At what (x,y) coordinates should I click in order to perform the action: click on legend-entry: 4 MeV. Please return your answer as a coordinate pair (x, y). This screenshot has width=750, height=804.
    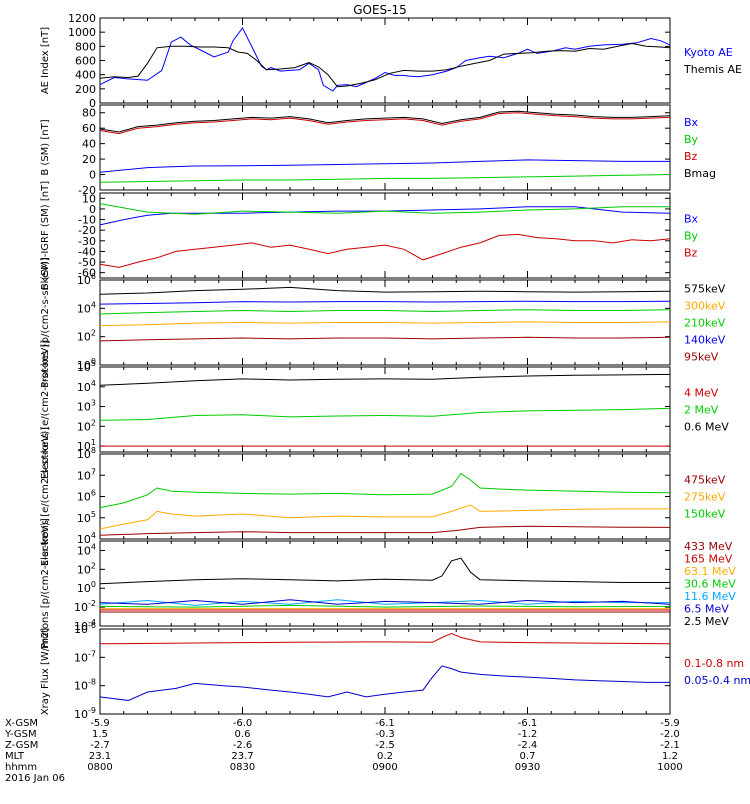
    Looking at the image, I should click on (701, 393).